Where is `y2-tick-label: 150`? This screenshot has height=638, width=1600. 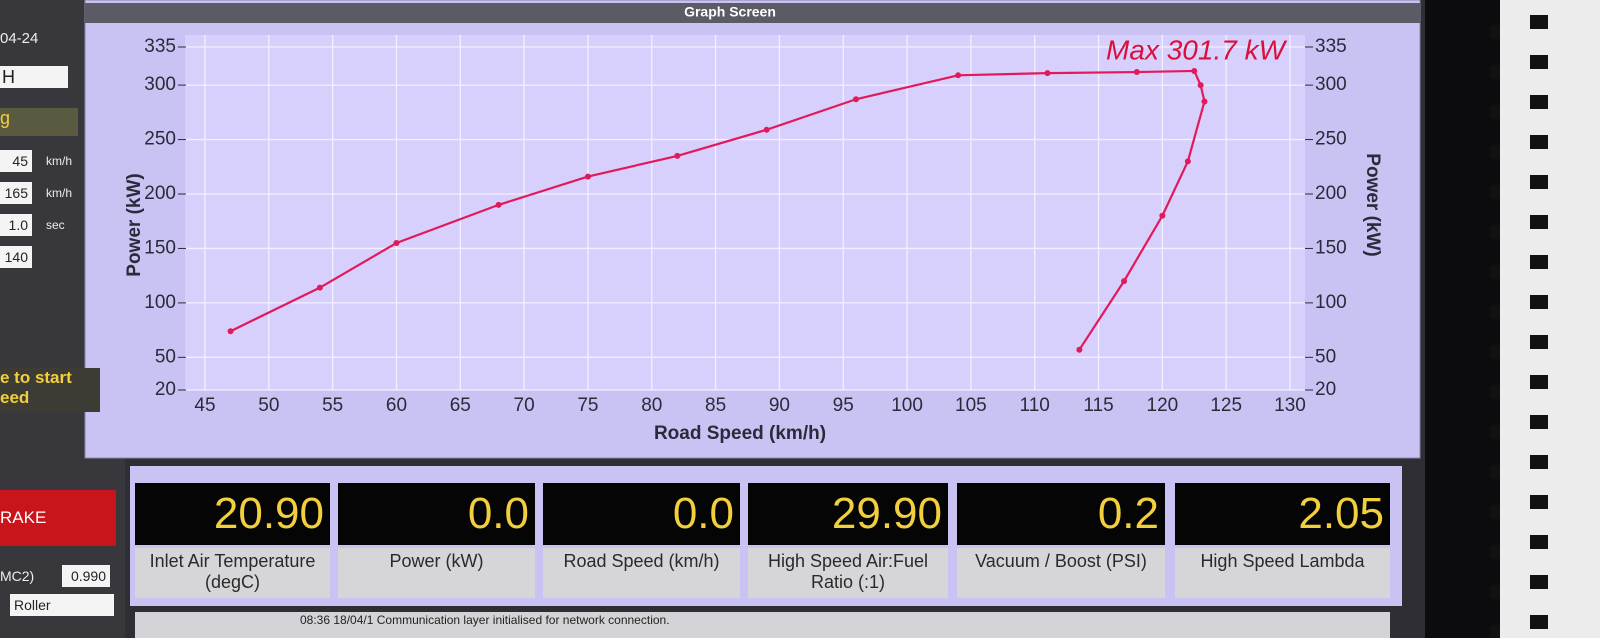 y2-tick-label: 150 is located at coordinates (1331, 247).